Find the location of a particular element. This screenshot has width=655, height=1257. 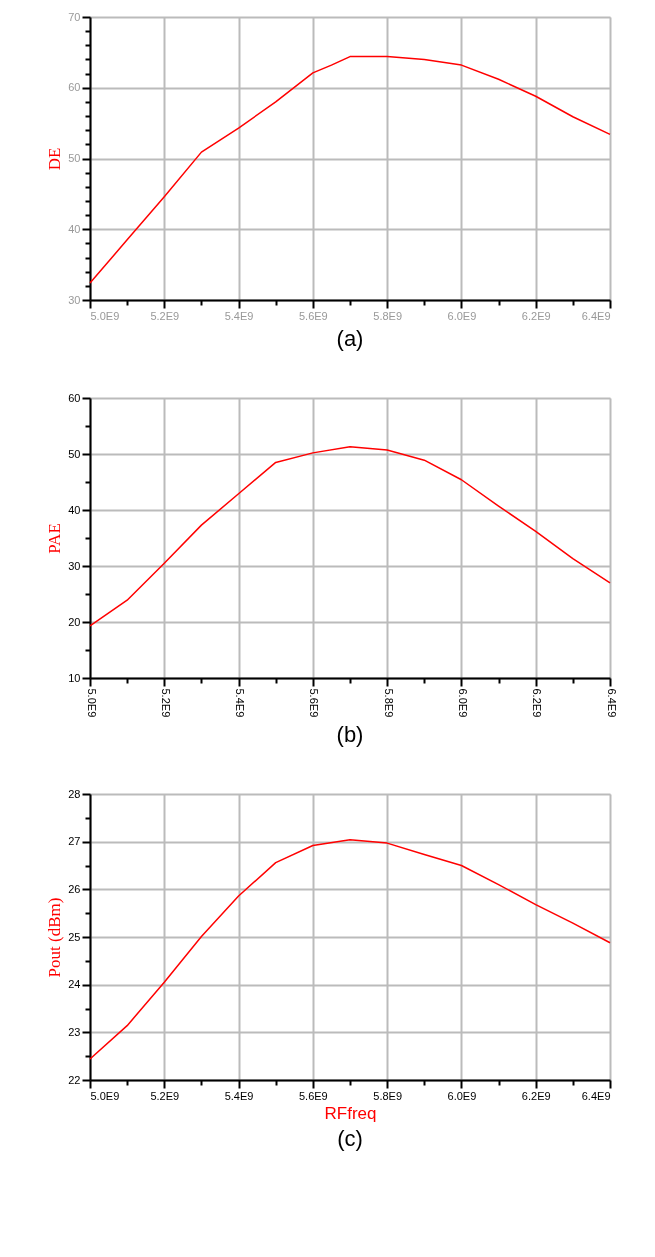

y-axis-title: Pout (dBm) is located at coordinates (55, 937).